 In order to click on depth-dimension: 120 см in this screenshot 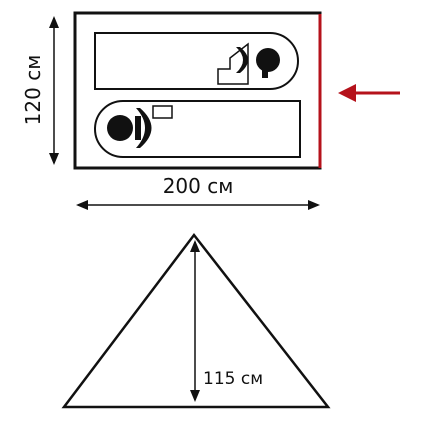, I will do `click(40, 90)`.